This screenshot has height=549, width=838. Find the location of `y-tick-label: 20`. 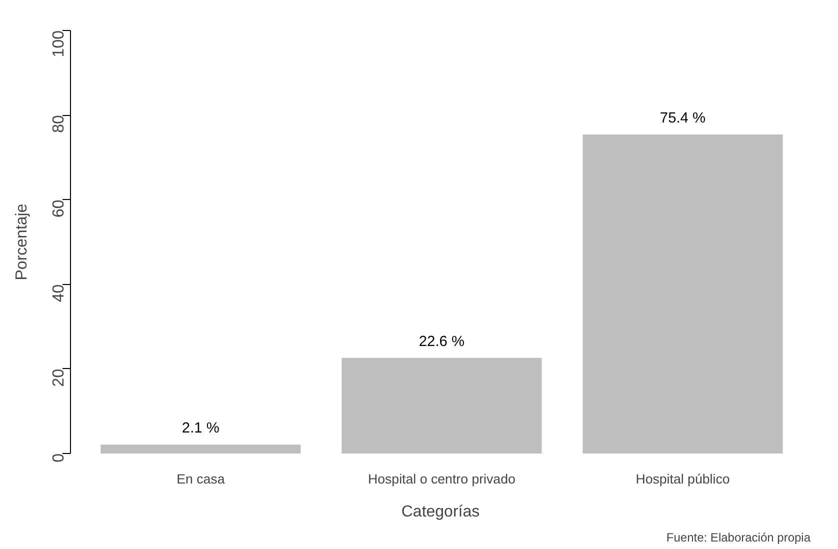

y-tick-label: 20 is located at coordinates (59, 377).